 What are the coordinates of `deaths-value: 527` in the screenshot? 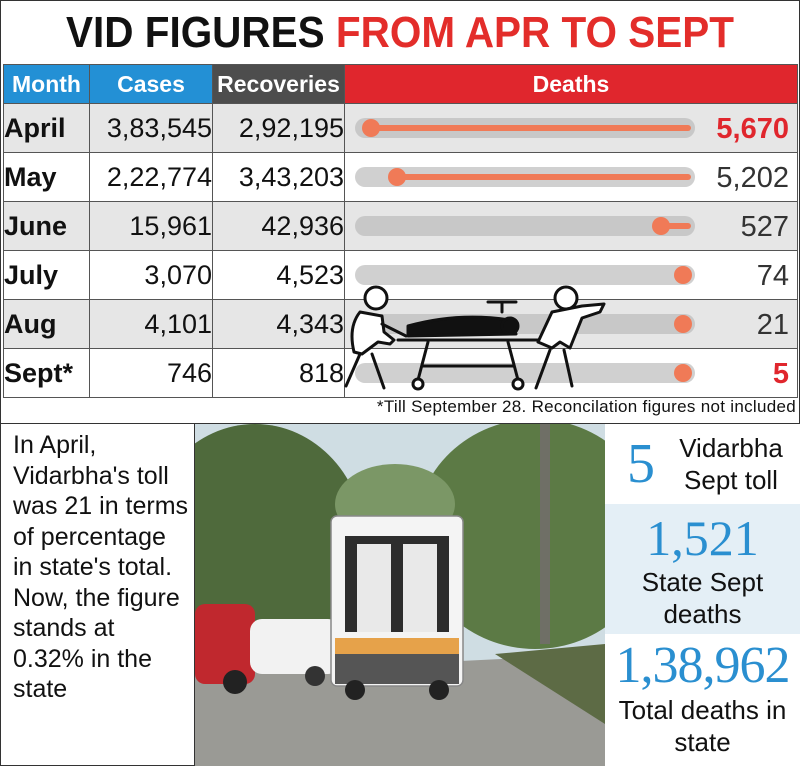 It's located at (764, 227).